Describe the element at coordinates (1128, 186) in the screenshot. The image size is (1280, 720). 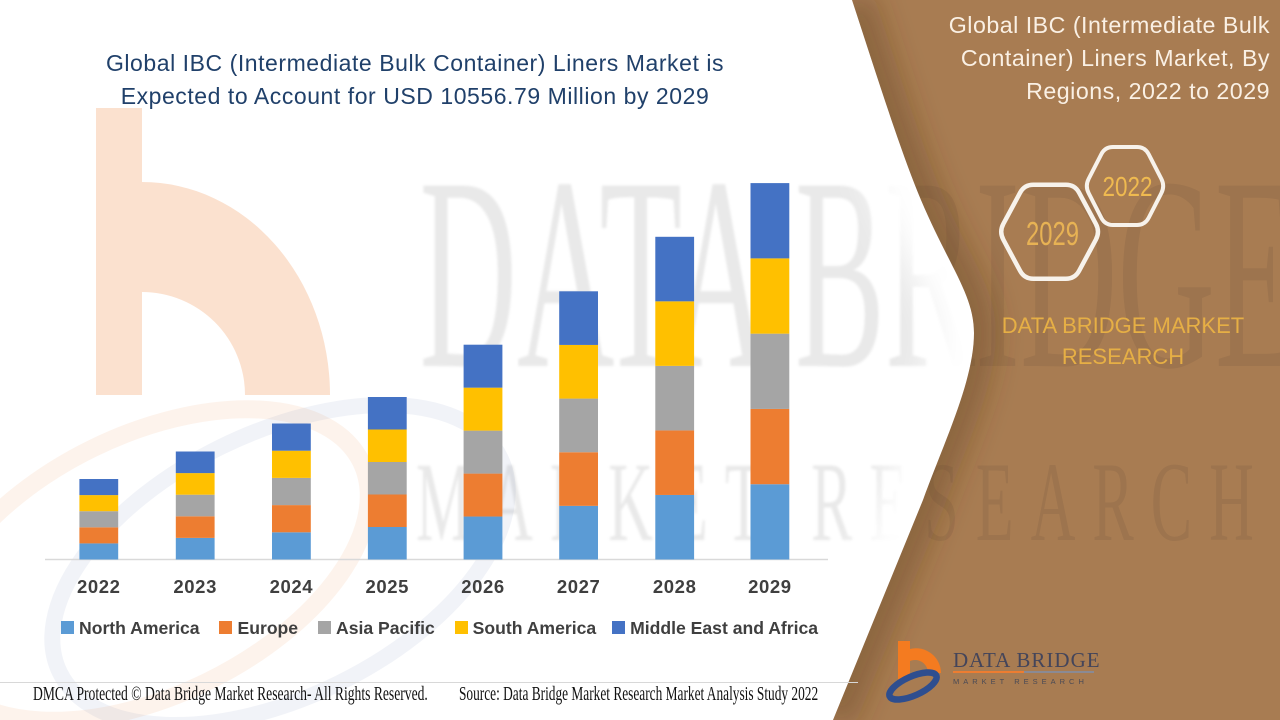
I see `svg-text: 2022` at that location.